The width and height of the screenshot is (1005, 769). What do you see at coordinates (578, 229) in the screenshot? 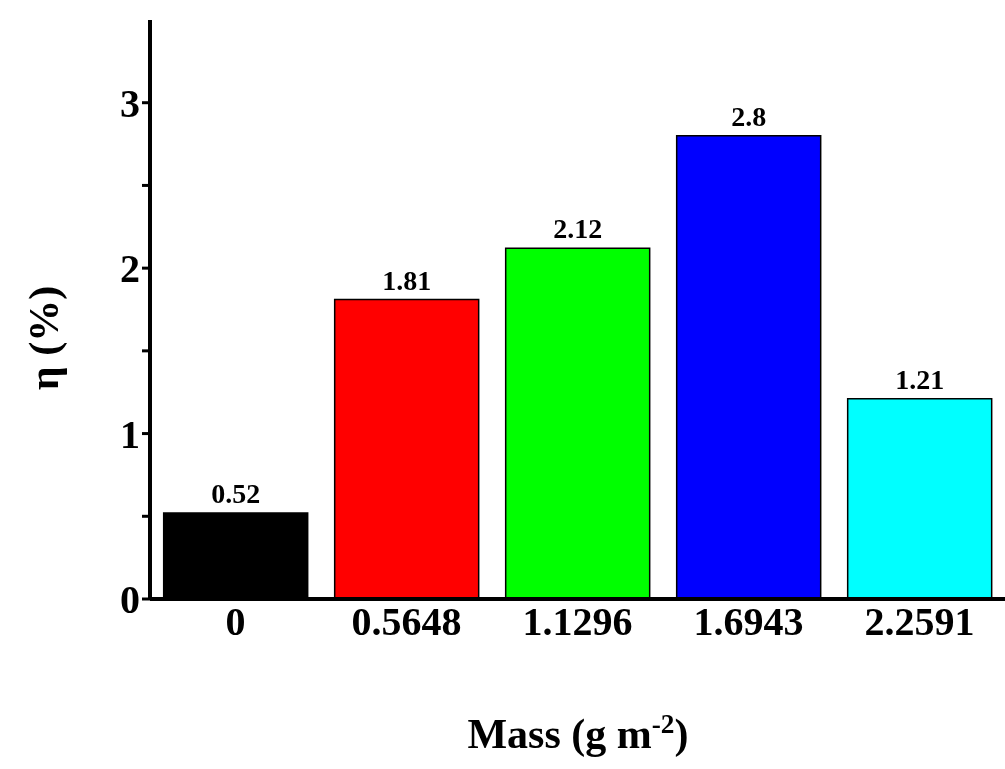
I see `data-label: 2.12` at bounding box center [578, 229].